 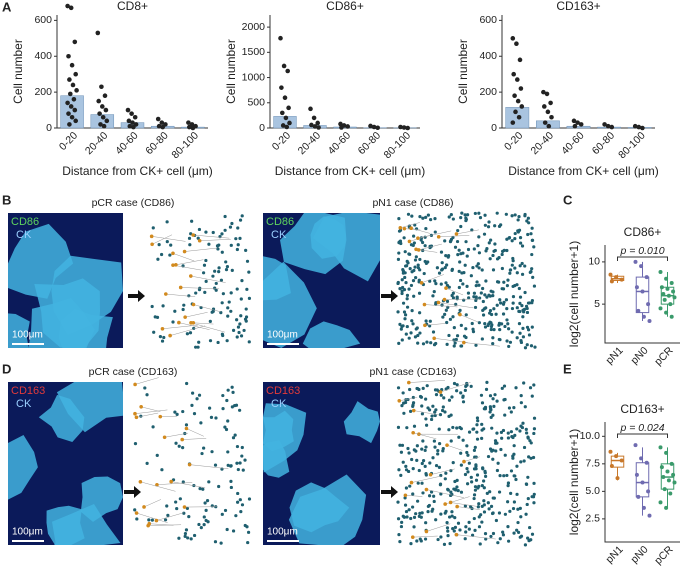 What do you see at coordinates (254, 27) in the screenshot?
I see `y-tick-label: 2000` at bounding box center [254, 27].